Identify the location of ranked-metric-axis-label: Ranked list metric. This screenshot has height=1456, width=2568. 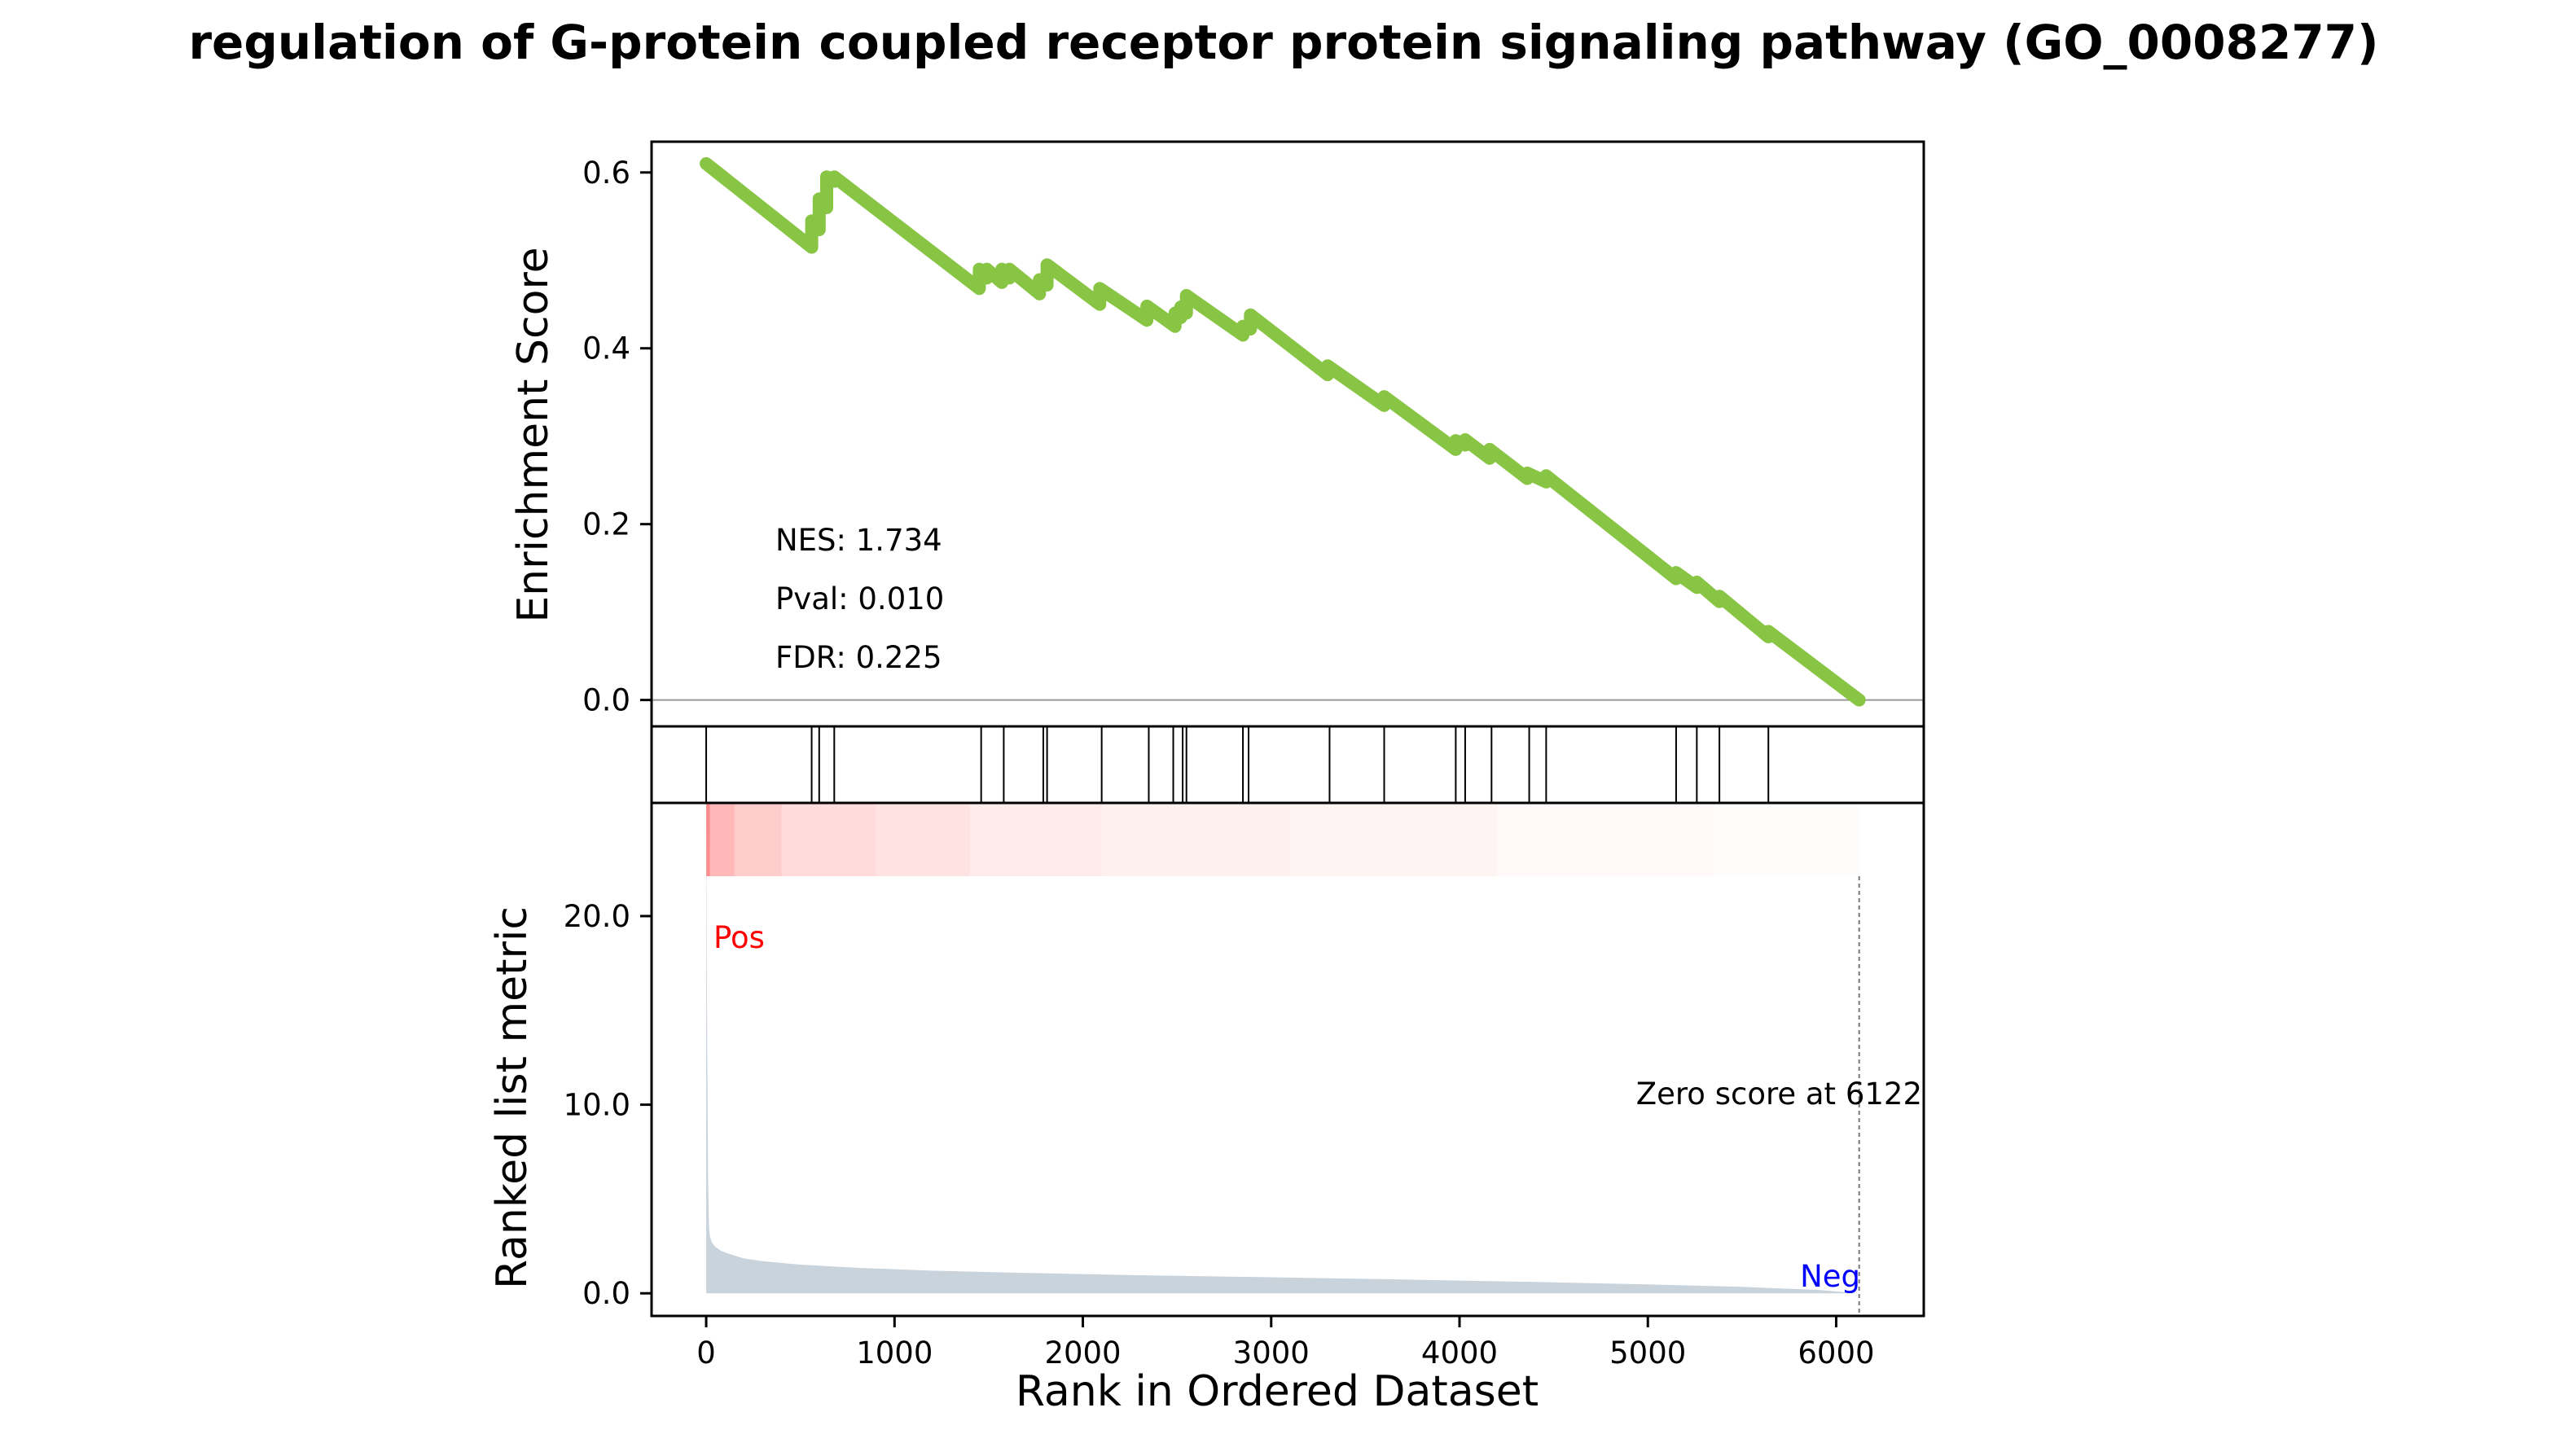
(512, 1097).